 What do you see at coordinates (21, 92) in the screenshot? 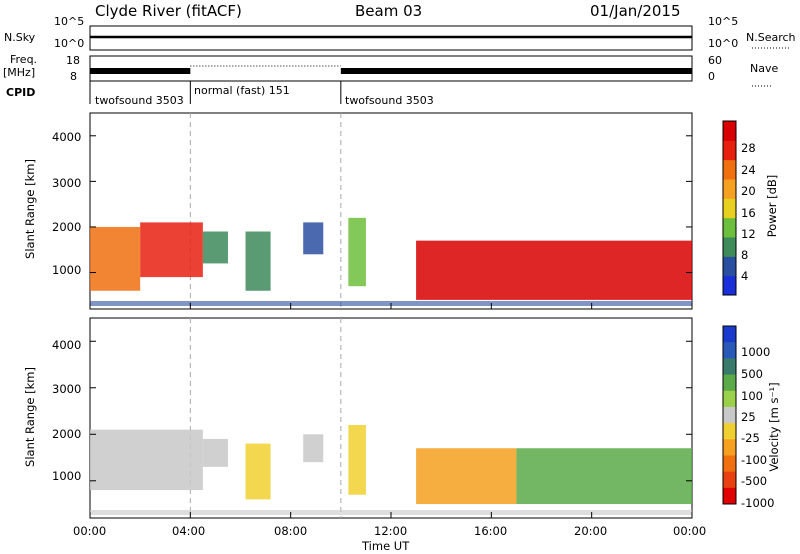
I see `cpid-label: CPID` at bounding box center [21, 92].